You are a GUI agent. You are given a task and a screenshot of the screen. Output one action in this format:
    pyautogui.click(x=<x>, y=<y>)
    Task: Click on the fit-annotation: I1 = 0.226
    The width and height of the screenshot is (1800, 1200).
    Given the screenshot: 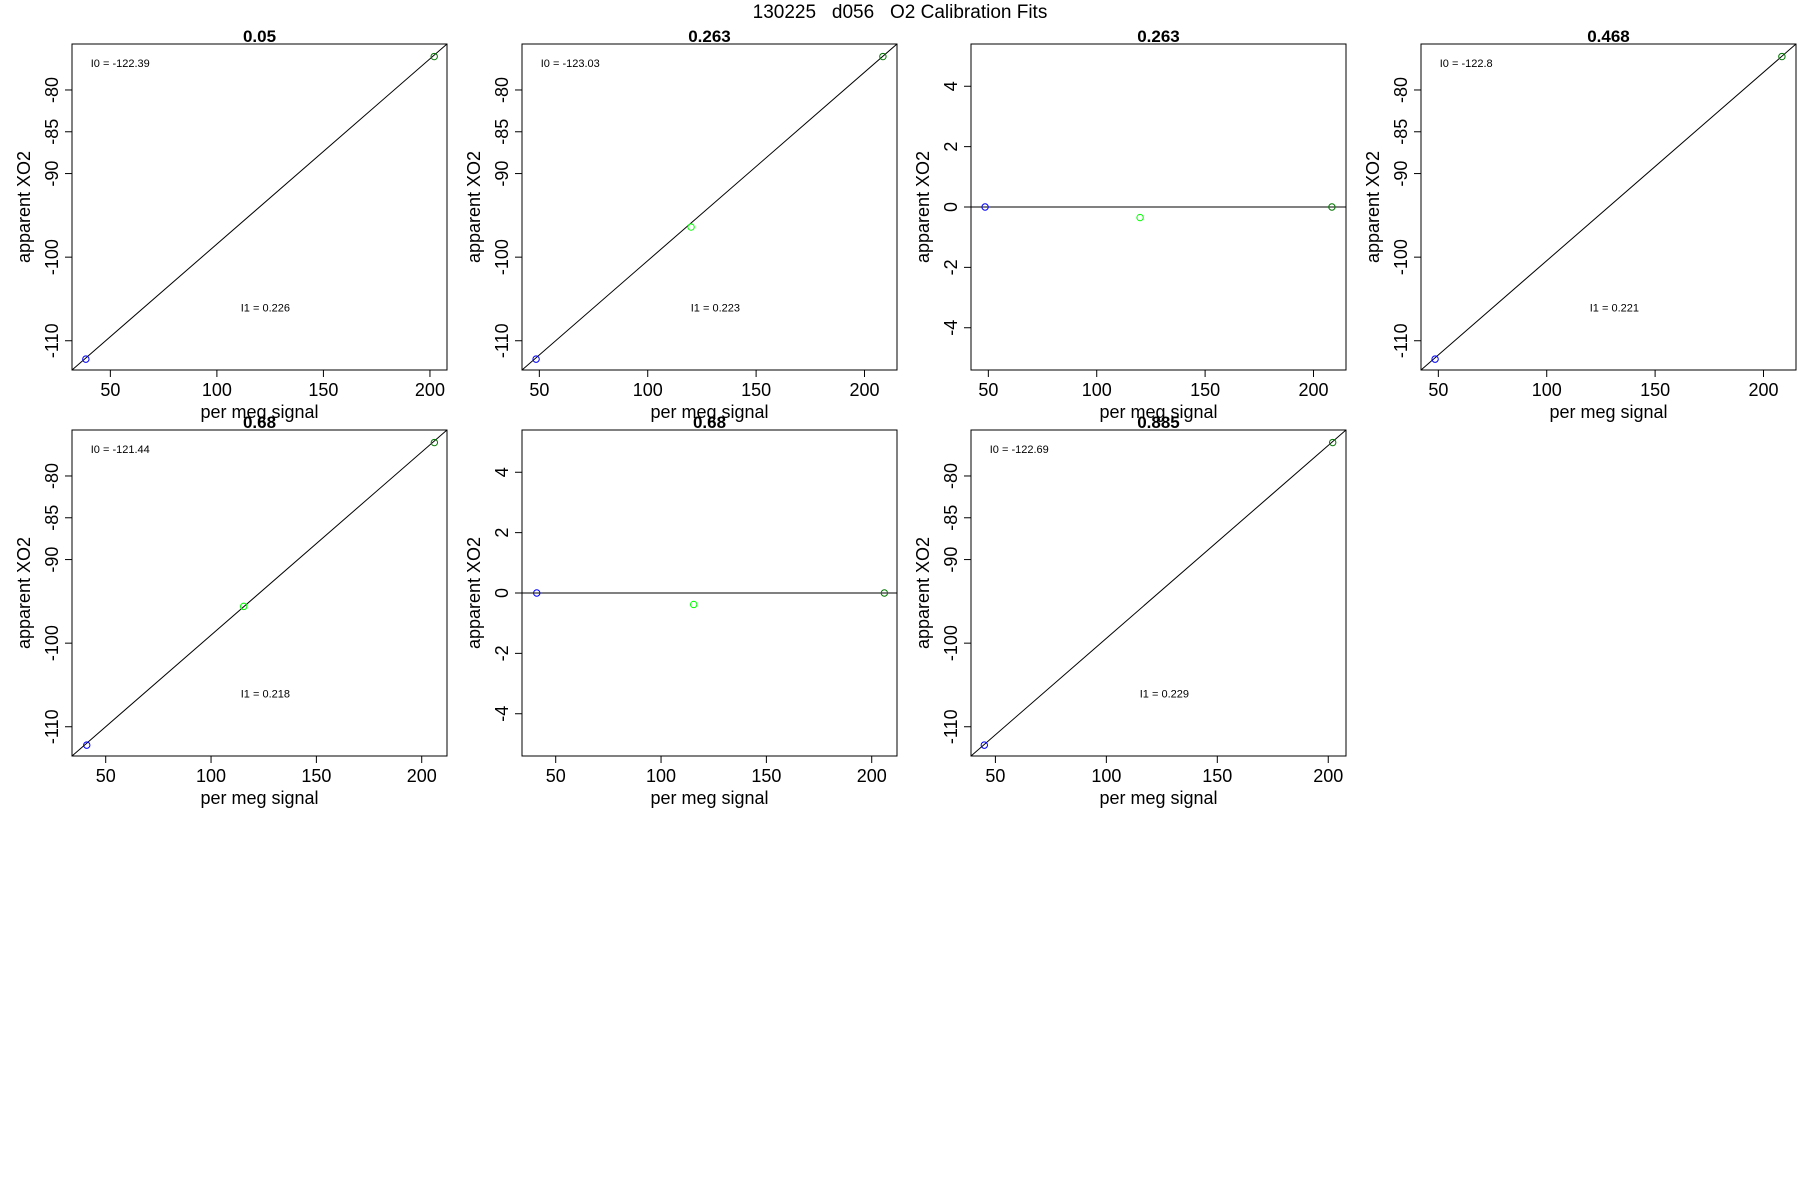 What is the action you would take?
    pyautogui.click(x=265, y=308)
    